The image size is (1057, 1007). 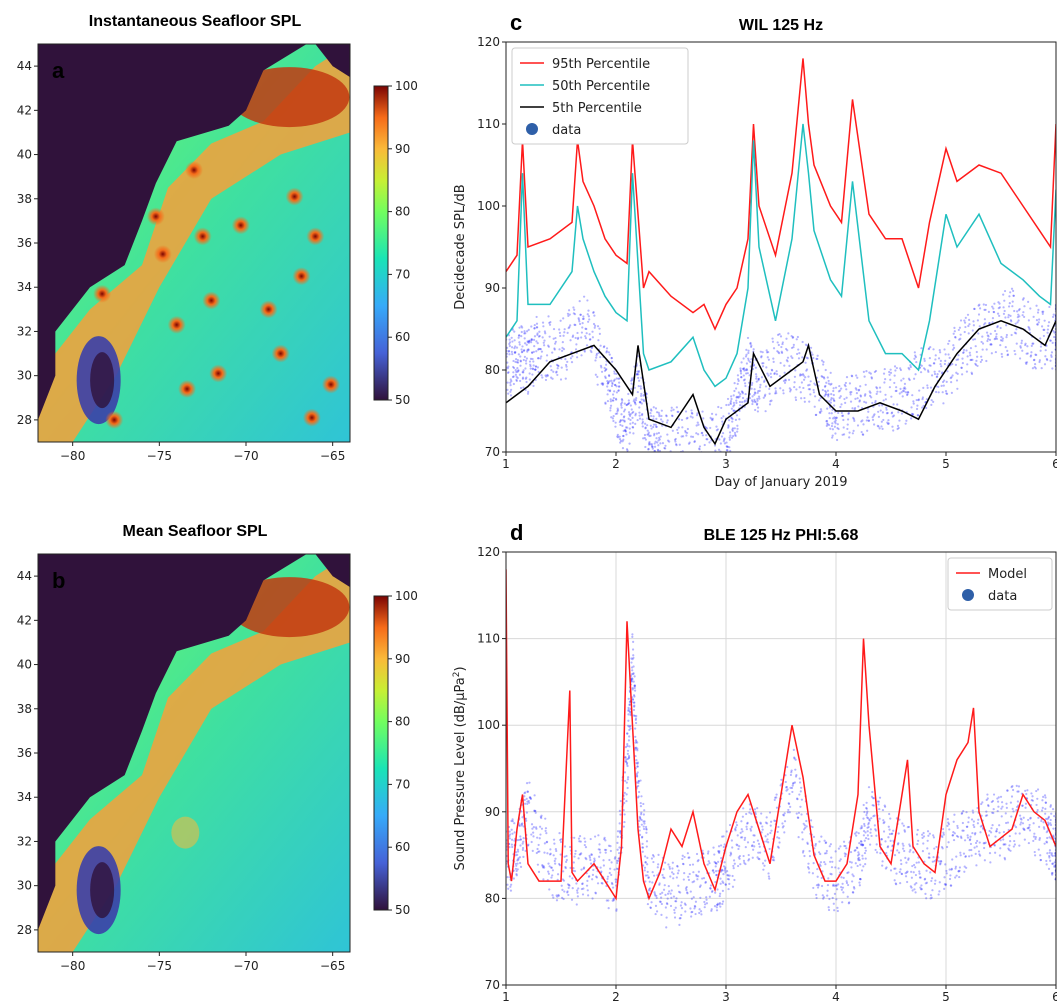 I want to click on land-mass, so click(x=172, y=232).